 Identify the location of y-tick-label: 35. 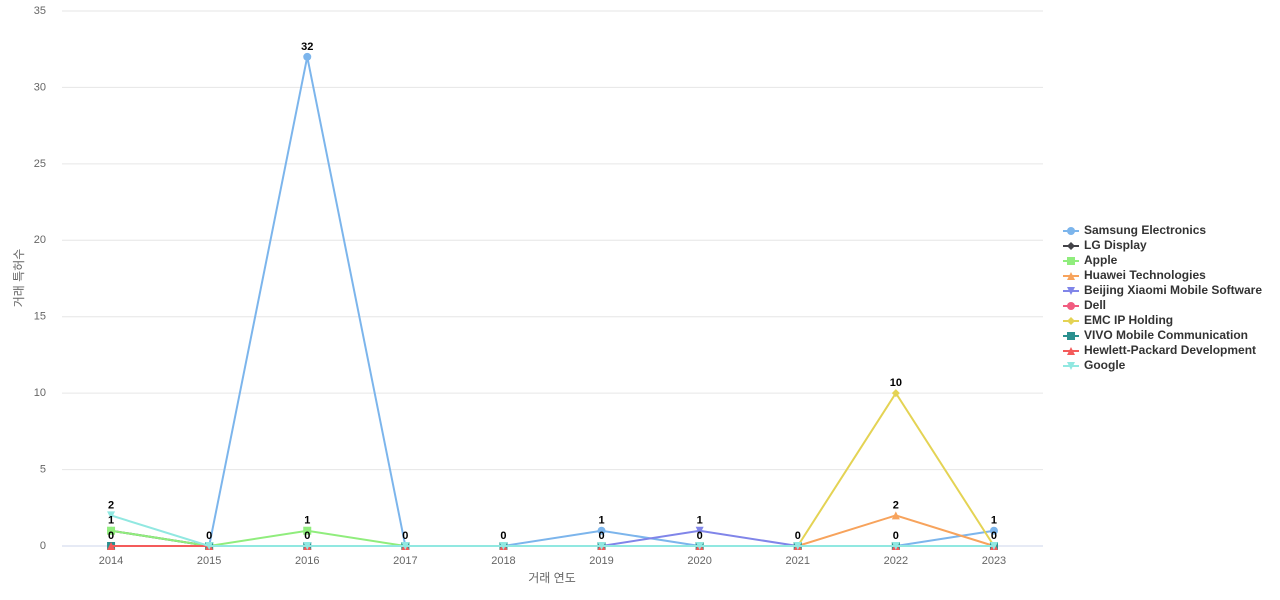
(40, 11).